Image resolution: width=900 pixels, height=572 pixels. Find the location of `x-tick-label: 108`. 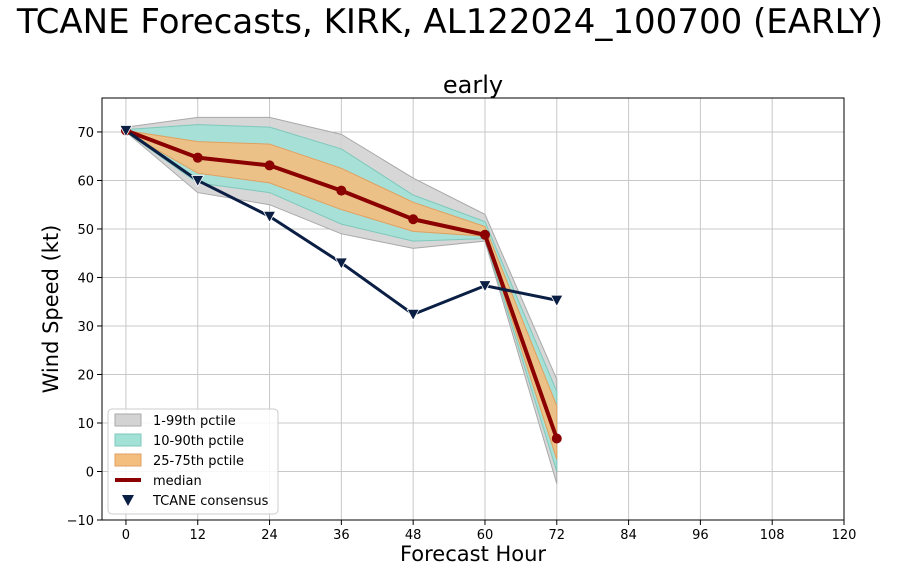

x-tick-label: 108 is located at coordinates (772, 535).